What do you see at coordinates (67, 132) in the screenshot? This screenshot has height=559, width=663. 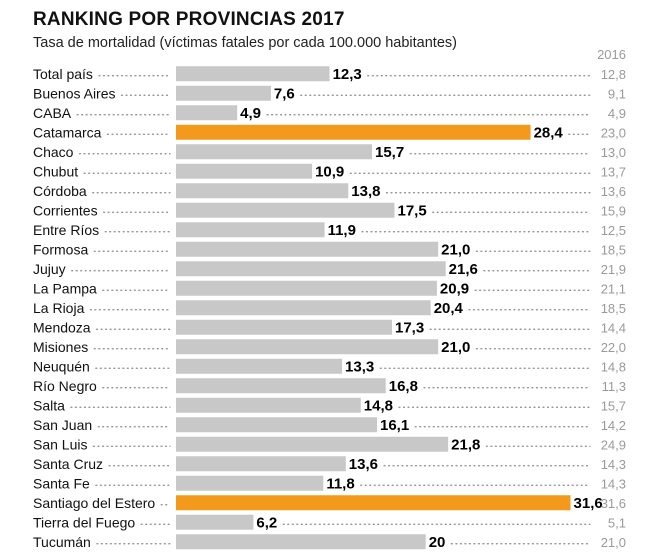 I see `category-label: Catamarca` at bounding box center [67, 132].